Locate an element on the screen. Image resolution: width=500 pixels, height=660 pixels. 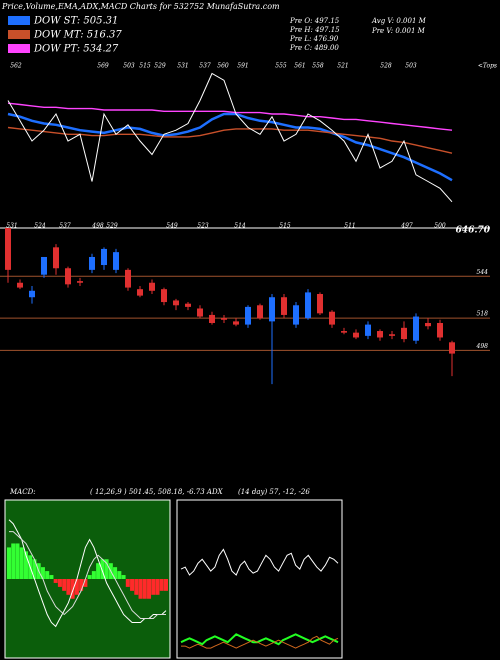
info-text: Pre C: 489.00 is located at coordinates (314, 48).